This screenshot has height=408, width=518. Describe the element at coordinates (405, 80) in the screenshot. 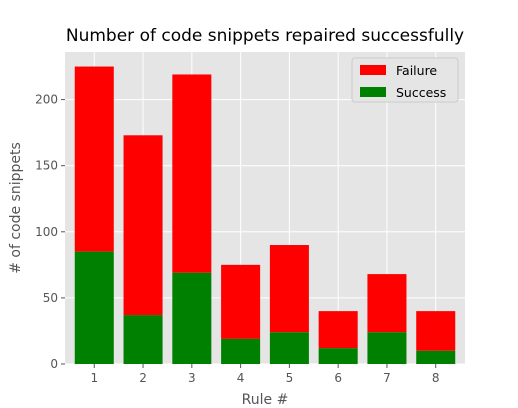

I see `legend: Failure Success` at that location.